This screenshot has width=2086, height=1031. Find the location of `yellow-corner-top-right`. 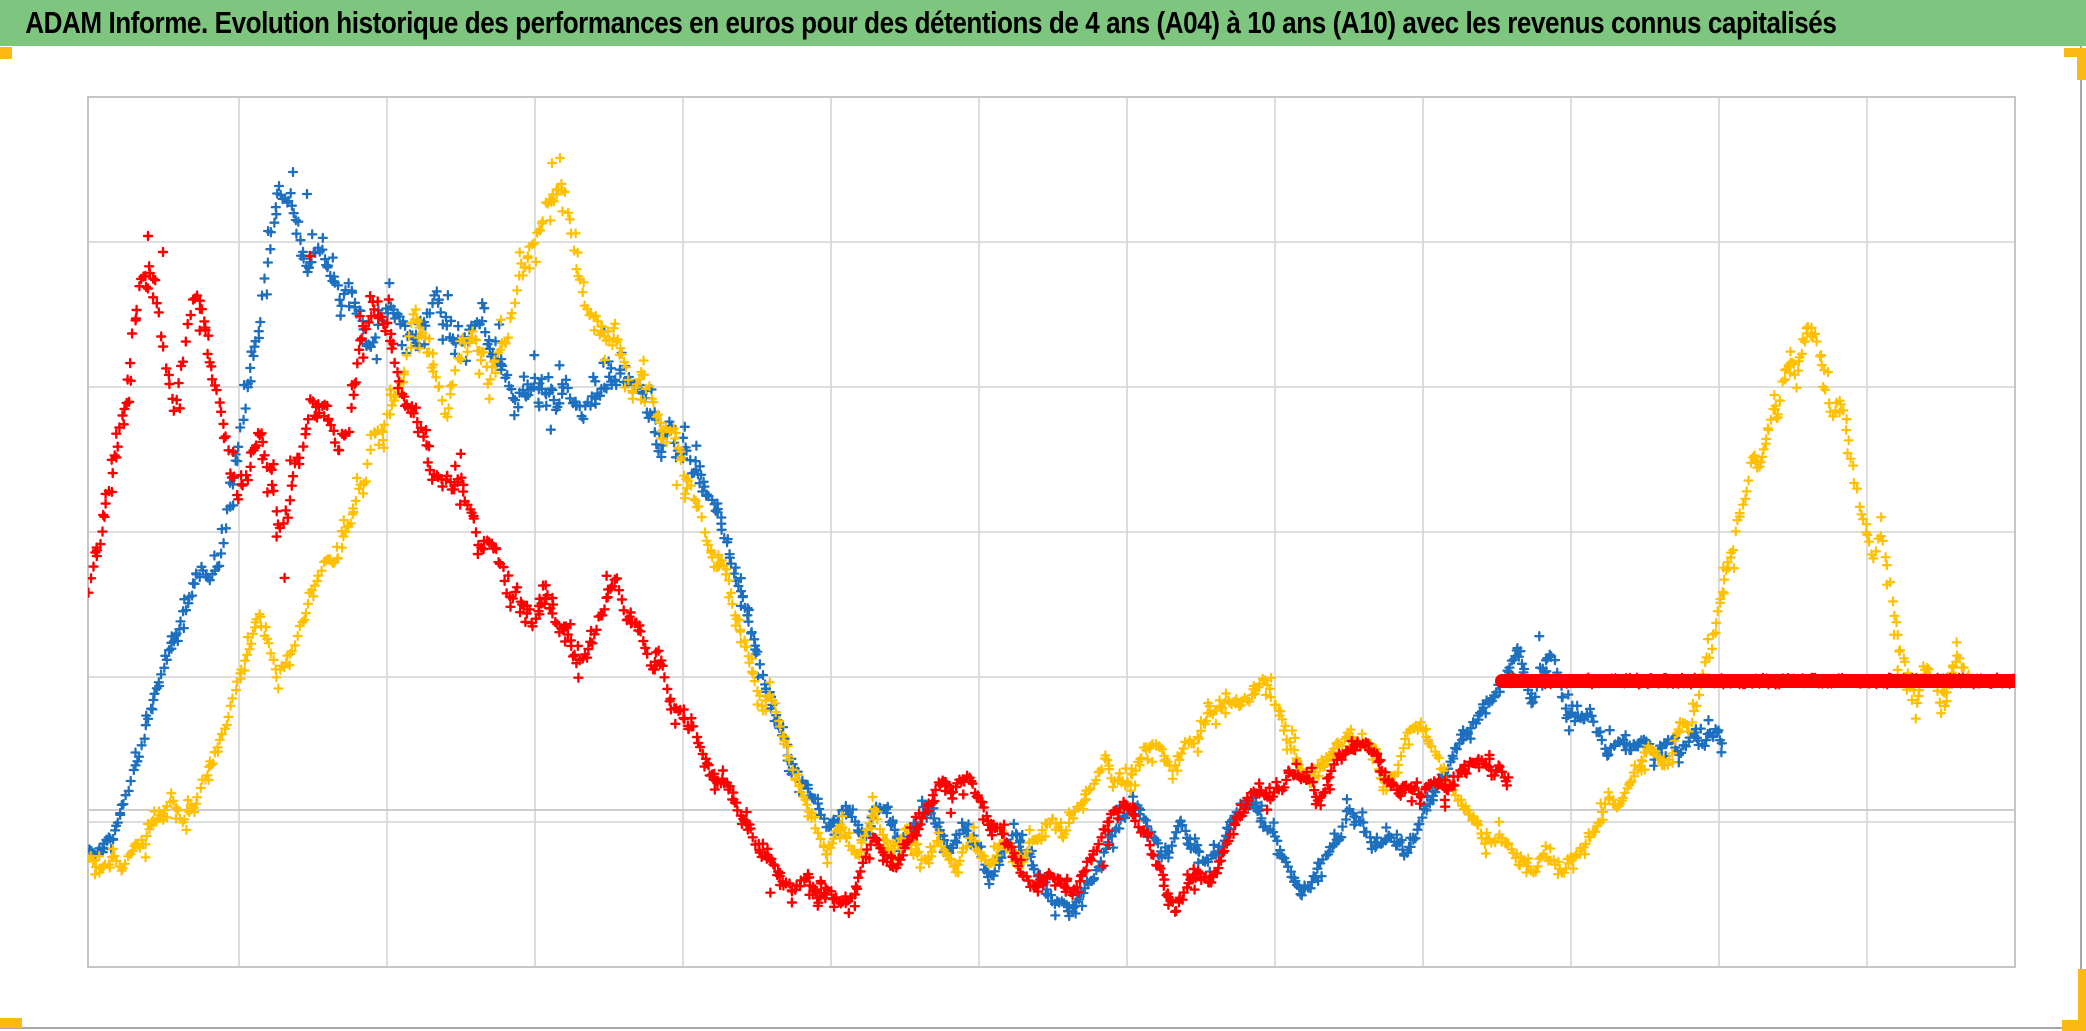

yellow-corner-top-right is located at coordinates (2075, 52).